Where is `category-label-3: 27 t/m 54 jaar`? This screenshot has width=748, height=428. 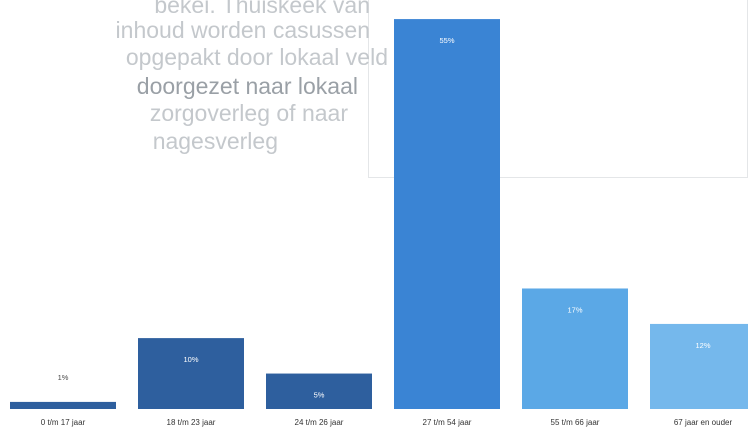 category-label-3: 27 t/m 54 jaar is located at coordinates (447, 422).